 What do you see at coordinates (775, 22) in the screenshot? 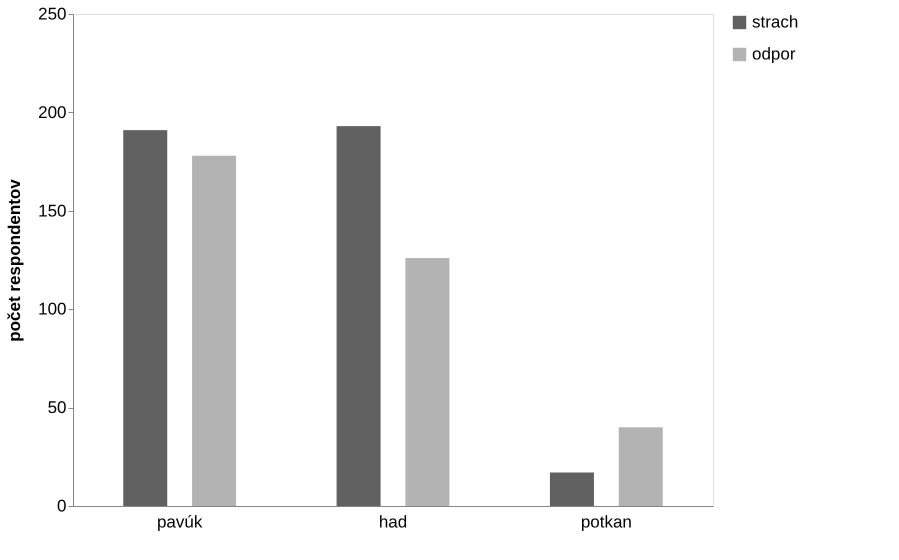
I see `legend-label: strach` at bounding box center [775, 22].